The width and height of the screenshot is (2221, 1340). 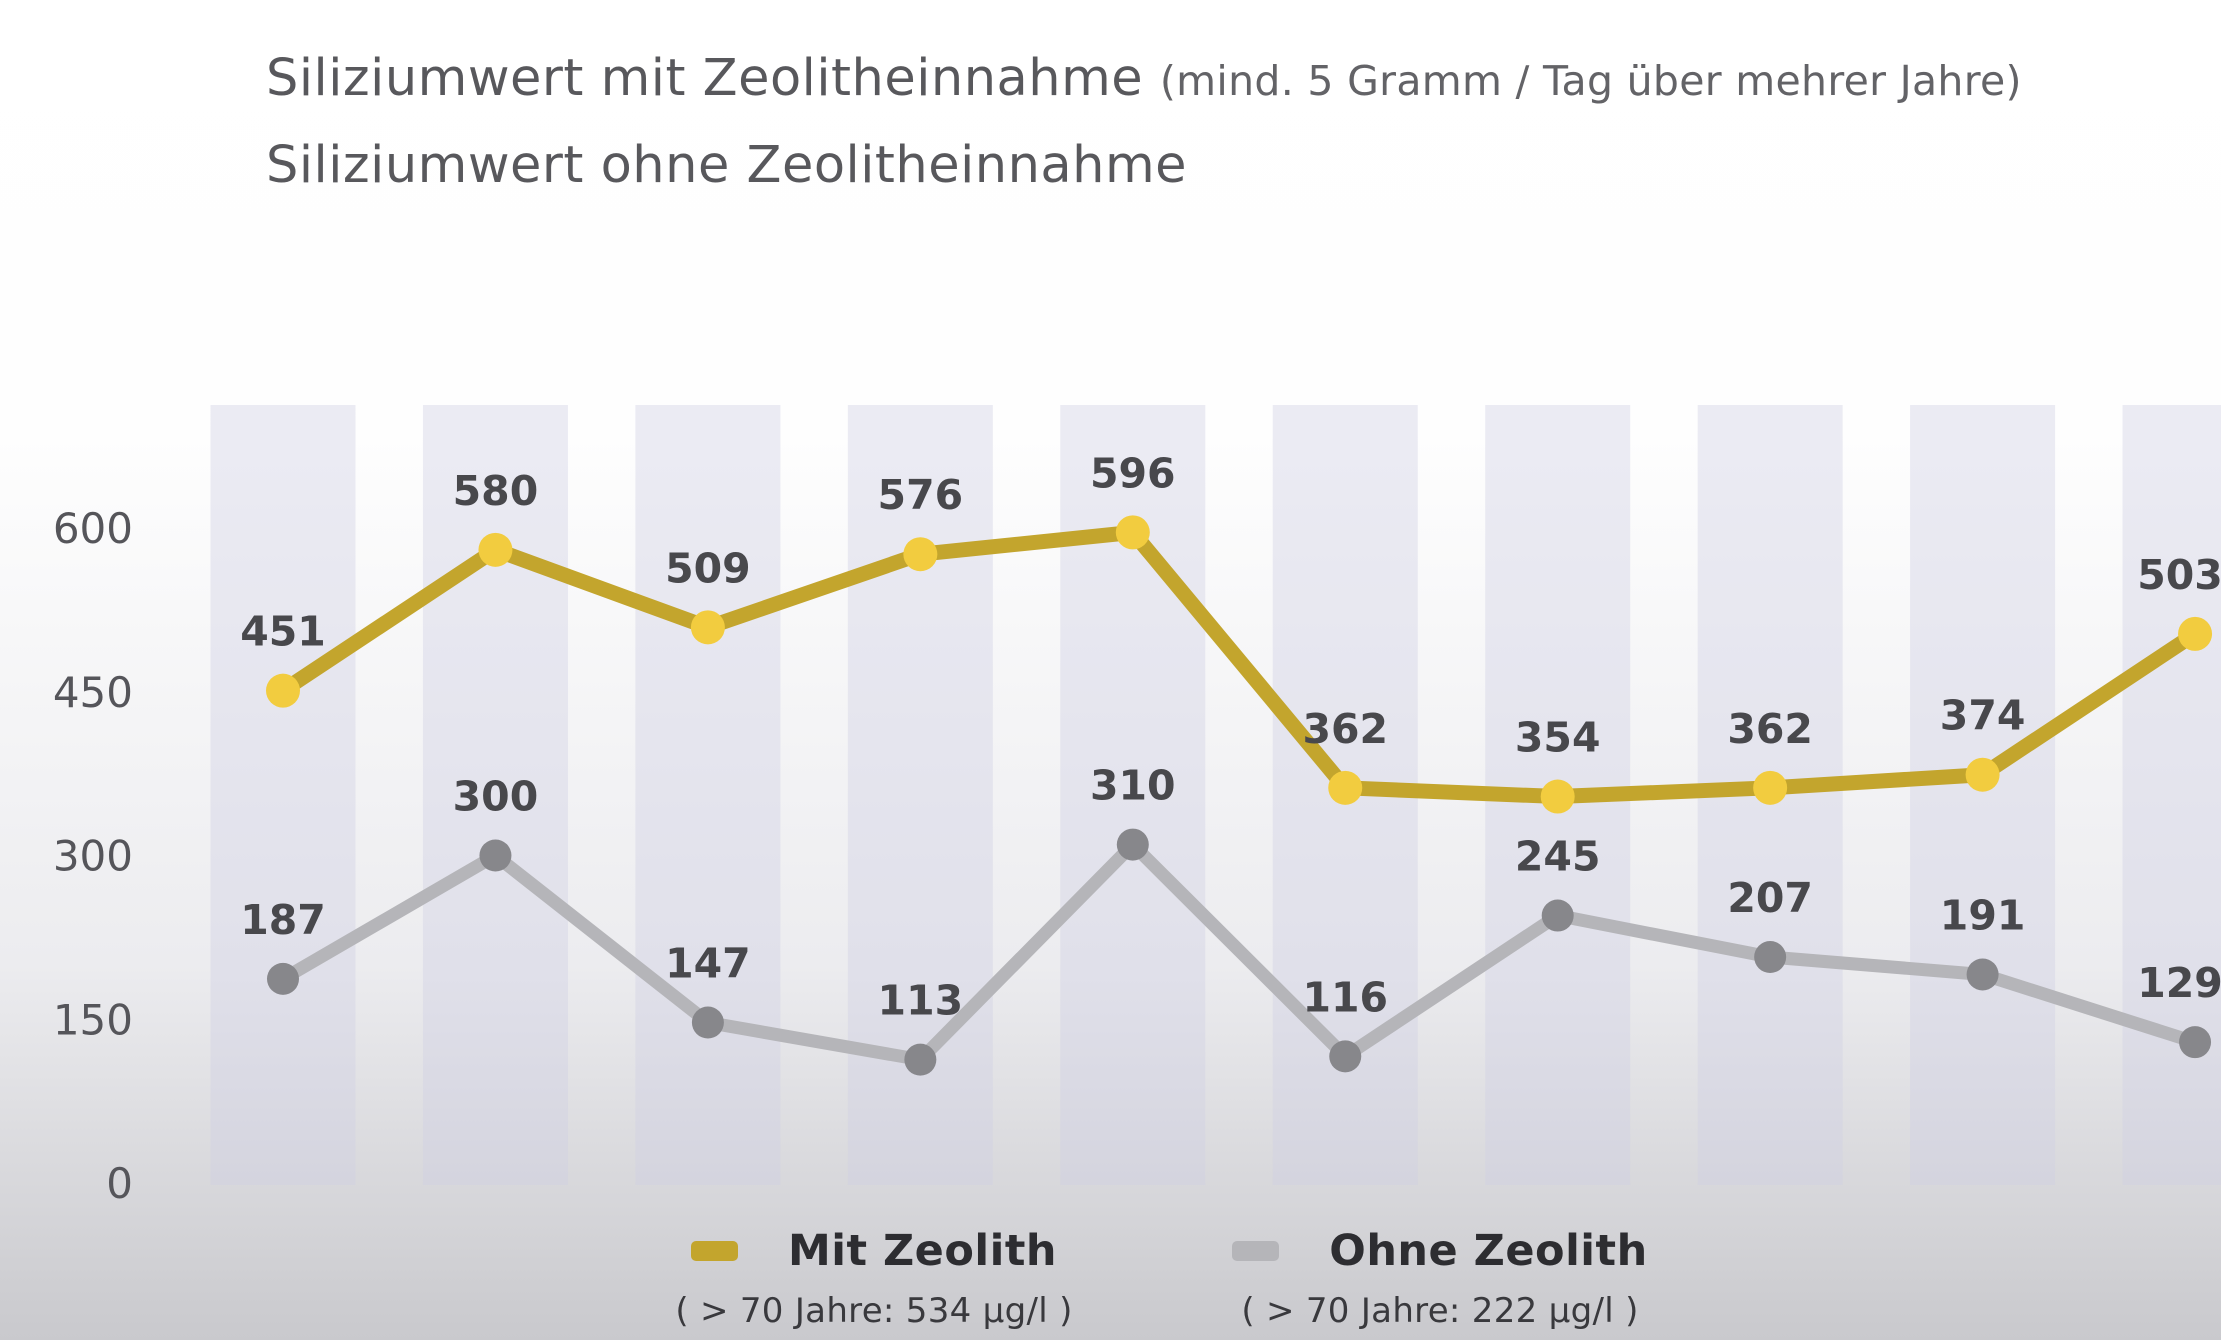 I want to click on legend-label-mit-zeolith: Mit Zeolith, so click(x=922, y=1251).